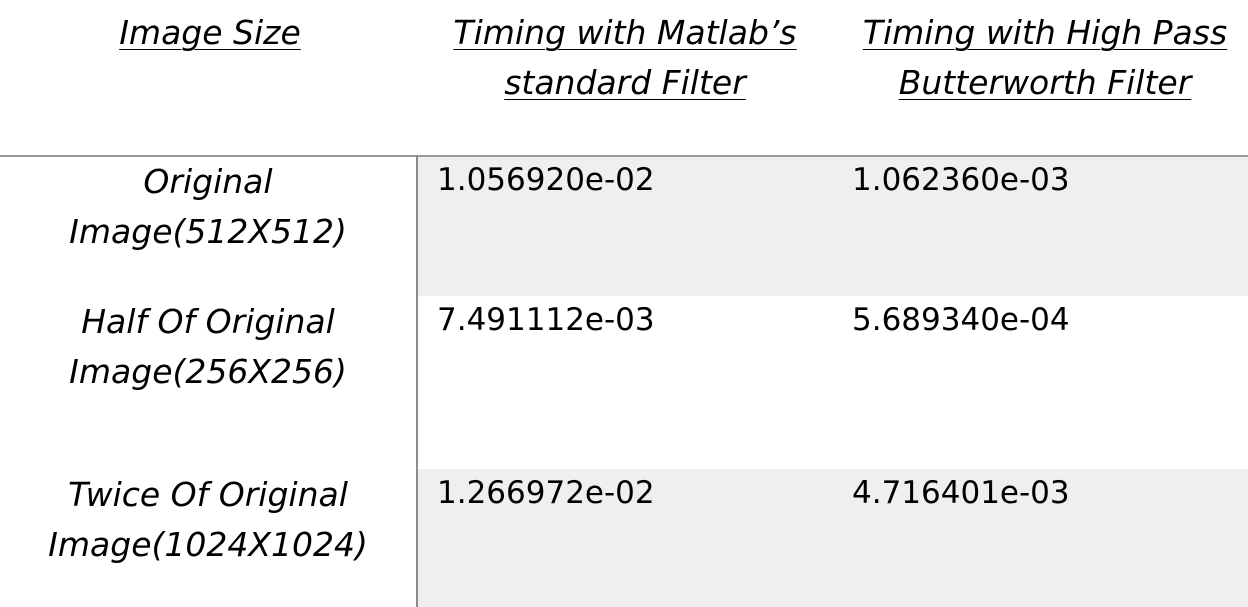 Image resolution: width=1248 pixels, height=607 pixels. What do you see at coordinates (624, 156) in the screenshot?
I see `header-divider` at bounding box center [624, 156].